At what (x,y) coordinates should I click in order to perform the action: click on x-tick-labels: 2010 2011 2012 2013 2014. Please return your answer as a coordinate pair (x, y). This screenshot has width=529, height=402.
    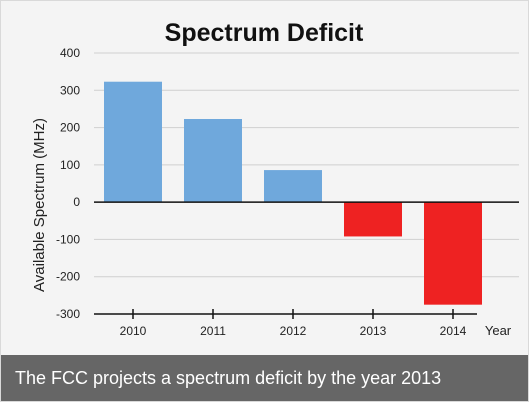
    Looking at the image, I should click on (293, 331).